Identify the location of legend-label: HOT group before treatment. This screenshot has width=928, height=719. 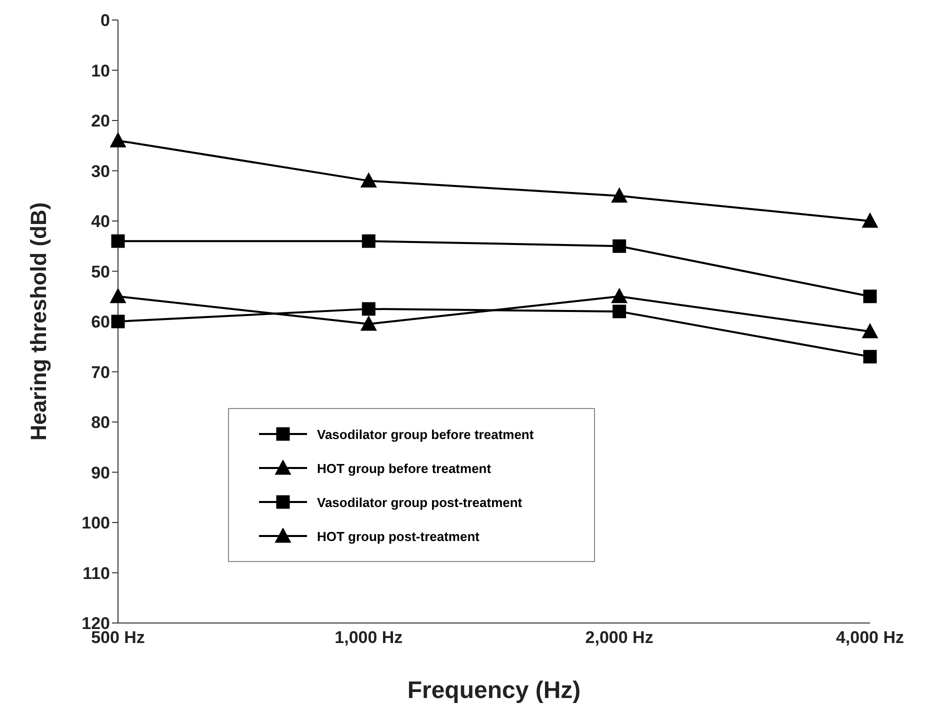
(404, 468).